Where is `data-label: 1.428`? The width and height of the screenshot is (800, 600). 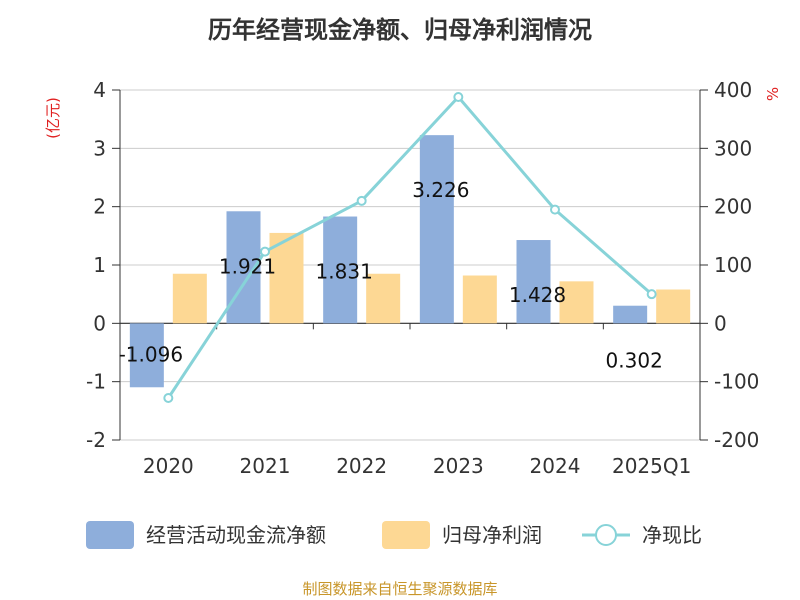
data-label: 1.428 is located at coordinates (537, 295).